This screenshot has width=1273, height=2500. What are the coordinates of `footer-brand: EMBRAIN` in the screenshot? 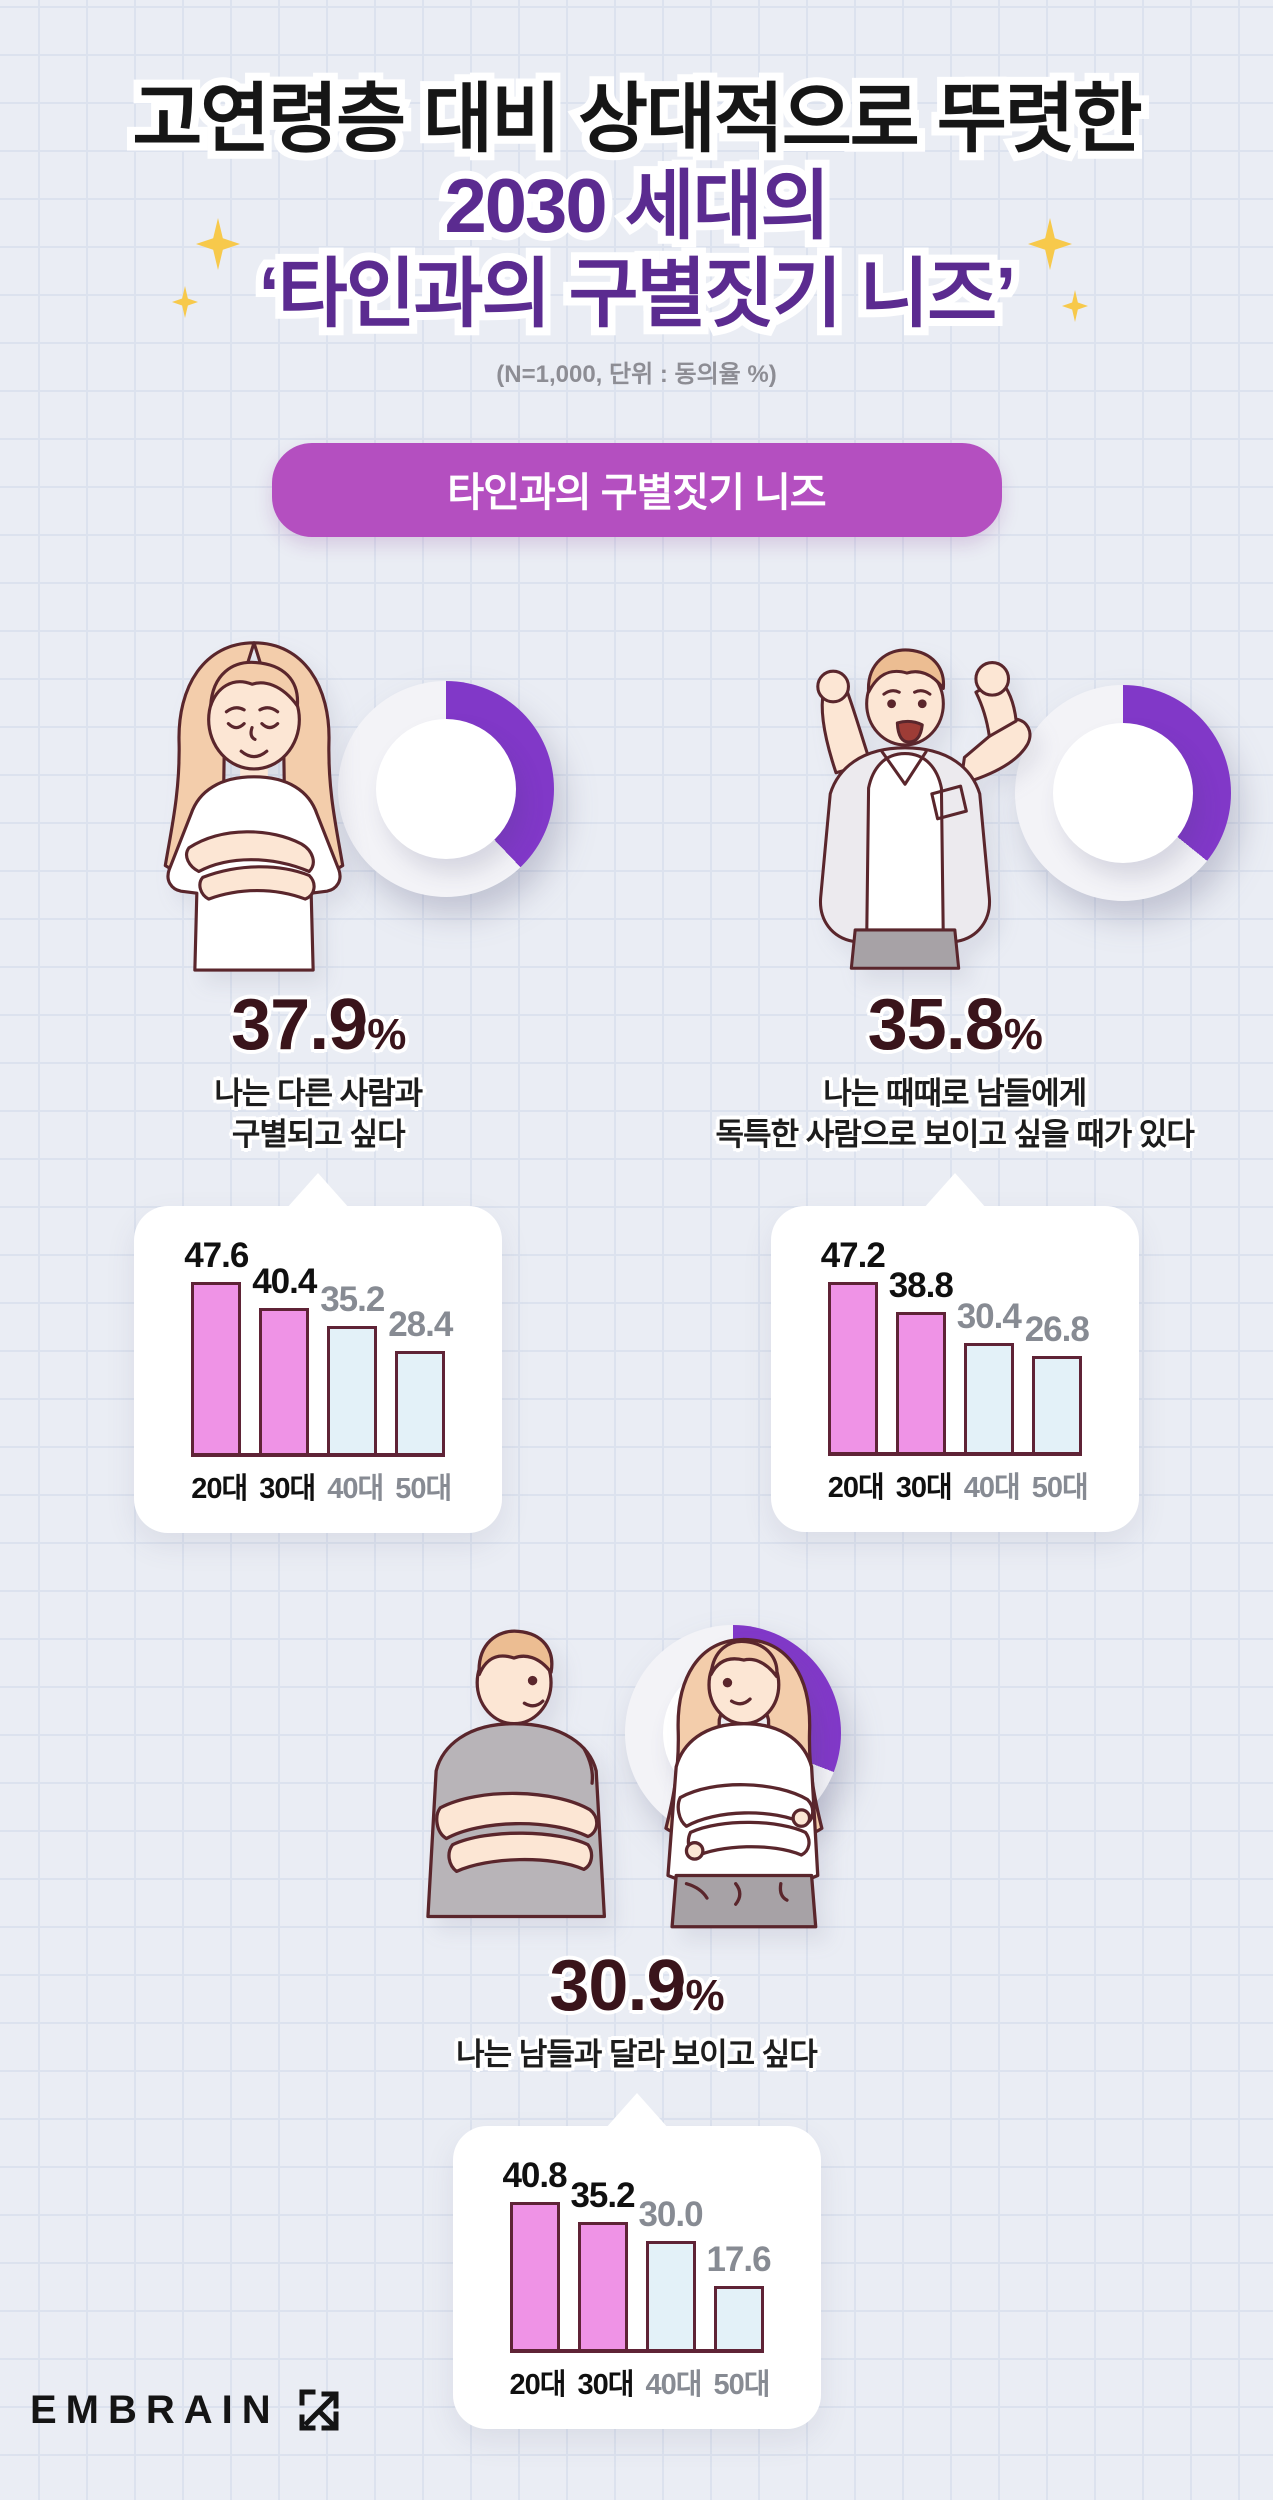 It's located at (187, 2410).